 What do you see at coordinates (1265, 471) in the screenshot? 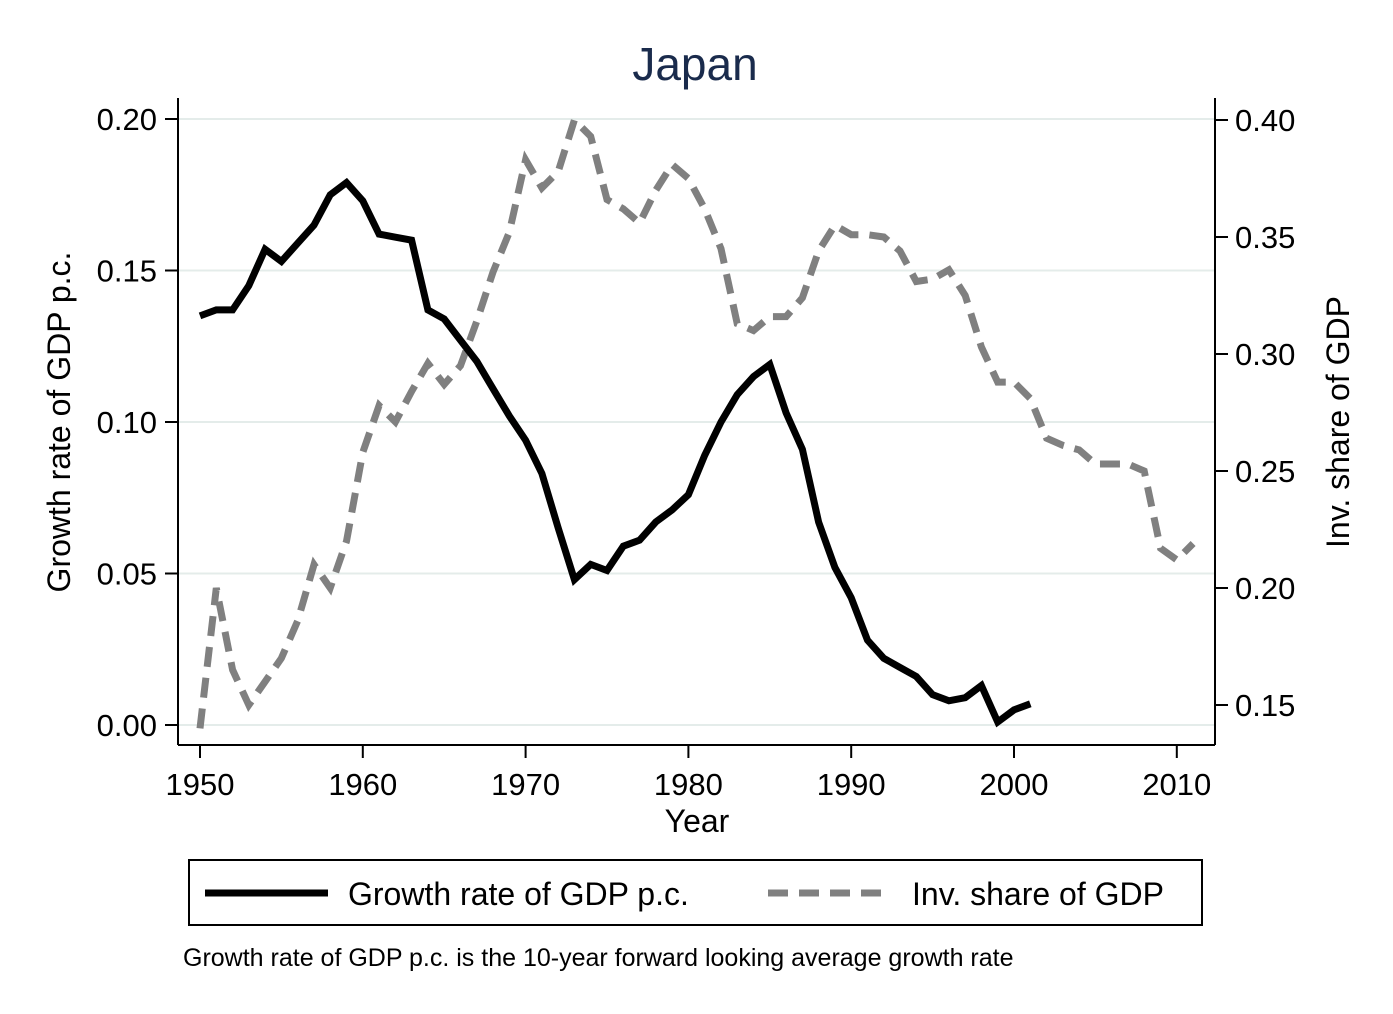
I see `y-right-tick-label: 0.25` at bounding box center [1265, 471].